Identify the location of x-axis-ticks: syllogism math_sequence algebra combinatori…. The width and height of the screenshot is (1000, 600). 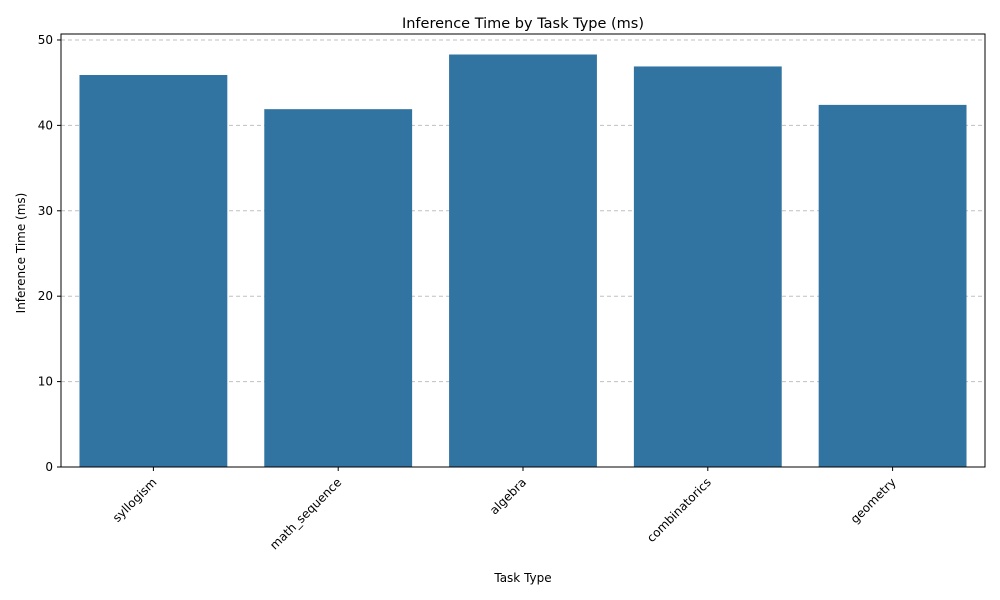
(504, 509).